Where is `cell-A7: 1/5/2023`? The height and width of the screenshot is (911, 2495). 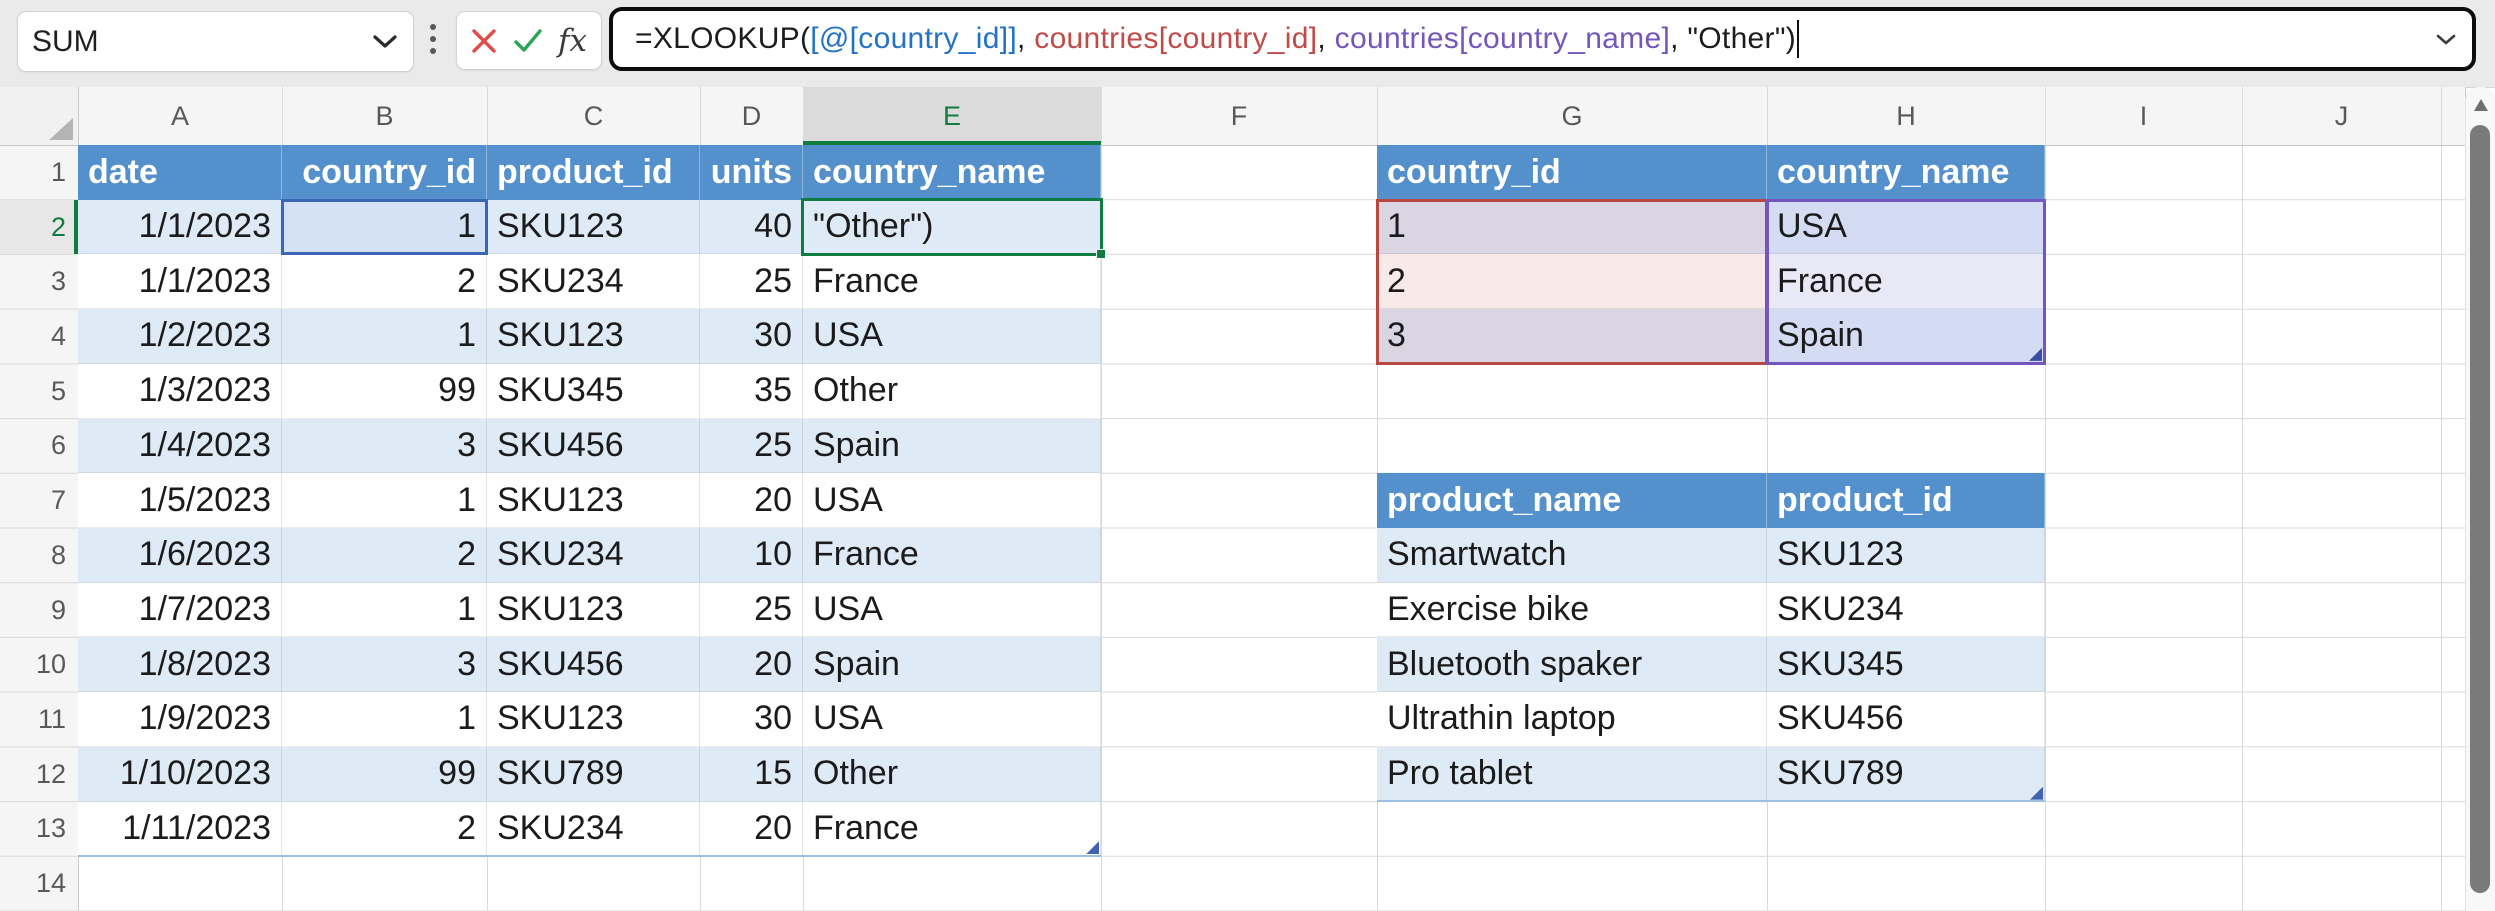 cell-A7: 1/5/2023 is located at coordinates (180, 500).